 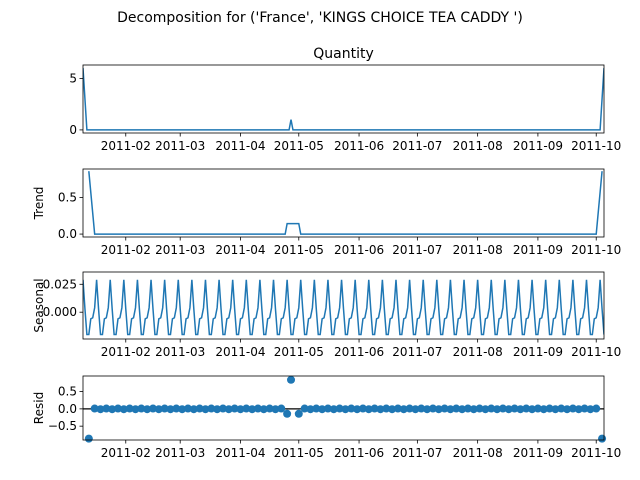 What do you see at coordinates (60, 284) in the screenshot?
I see `y-tick-label: 0.025` at bounding box center [60, 284].